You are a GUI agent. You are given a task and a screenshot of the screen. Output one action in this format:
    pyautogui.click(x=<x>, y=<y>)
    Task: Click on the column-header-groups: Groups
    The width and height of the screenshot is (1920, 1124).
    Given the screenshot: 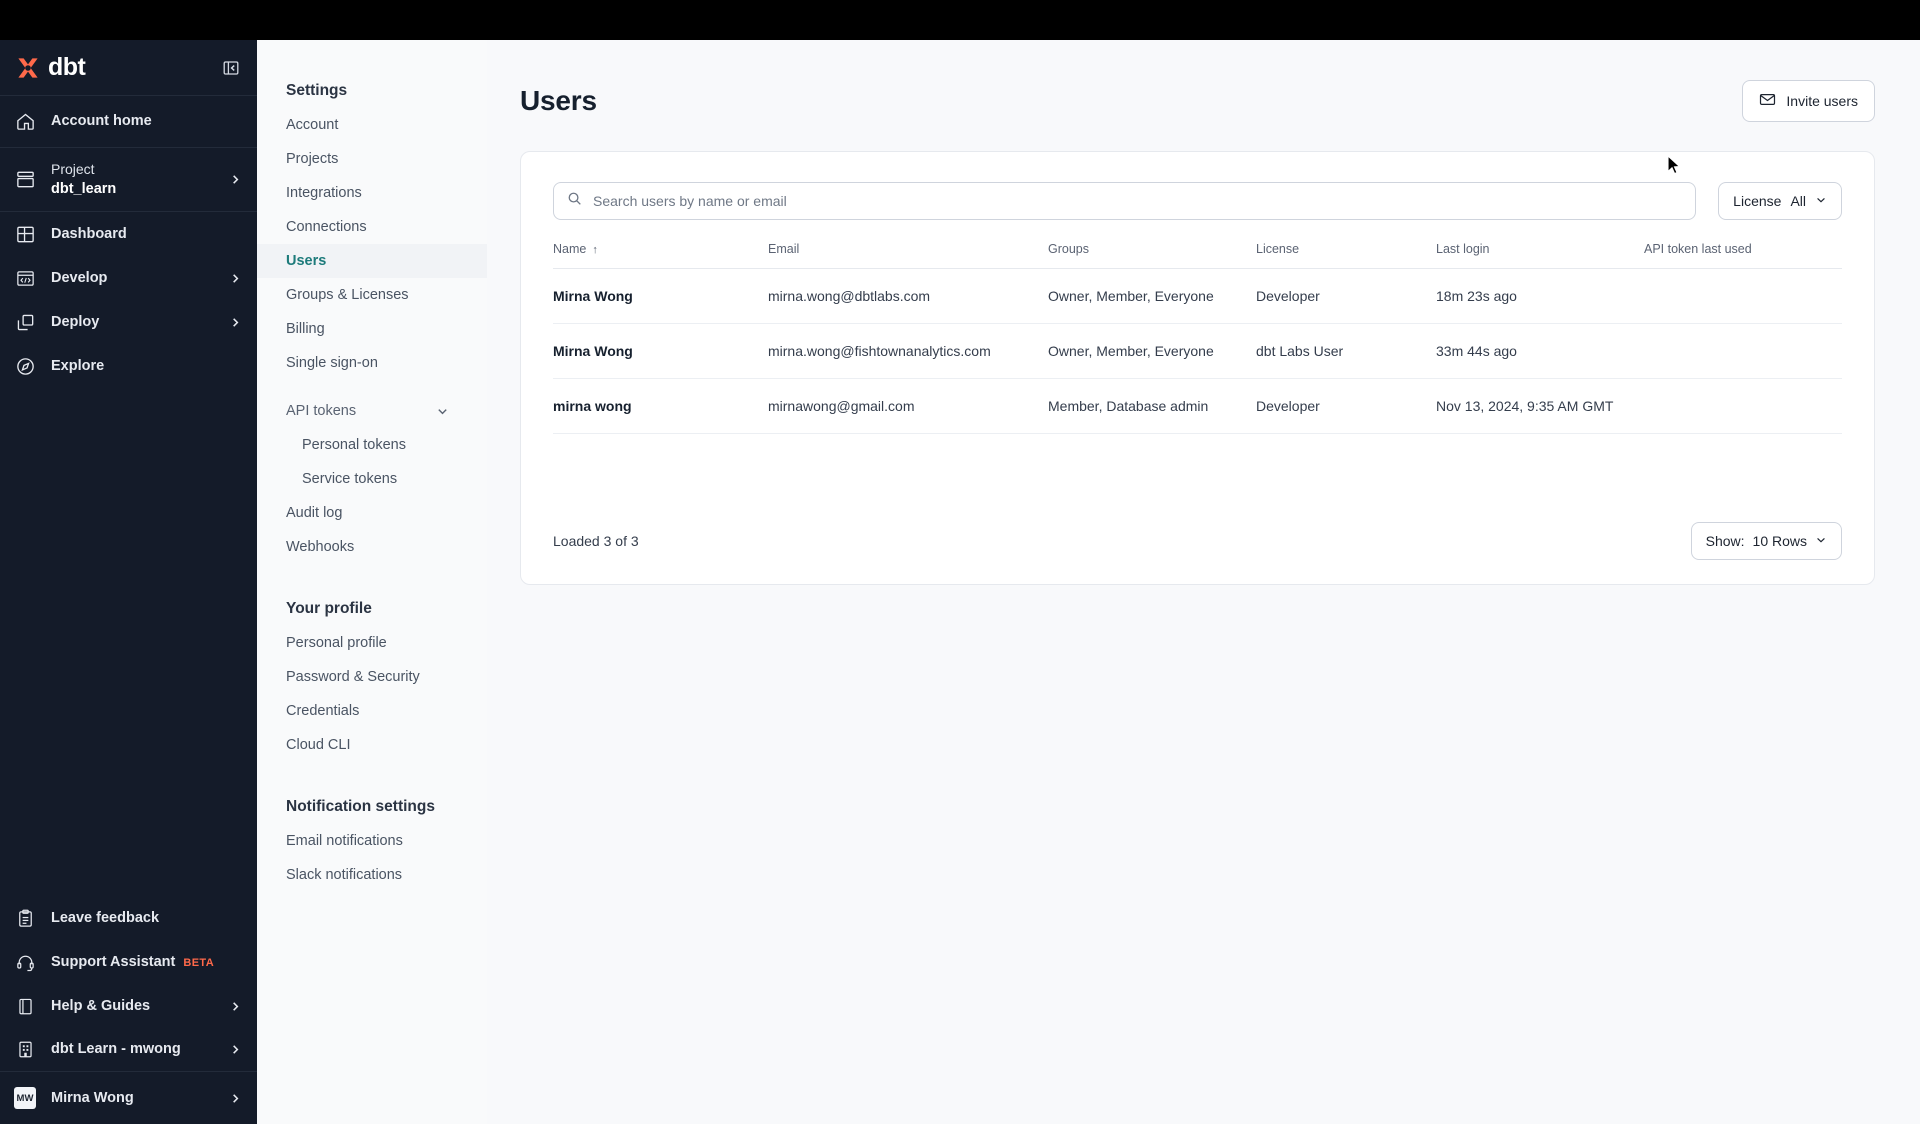 What is the action you would take?
    pyautogui.click(x=1152, y=255)
    